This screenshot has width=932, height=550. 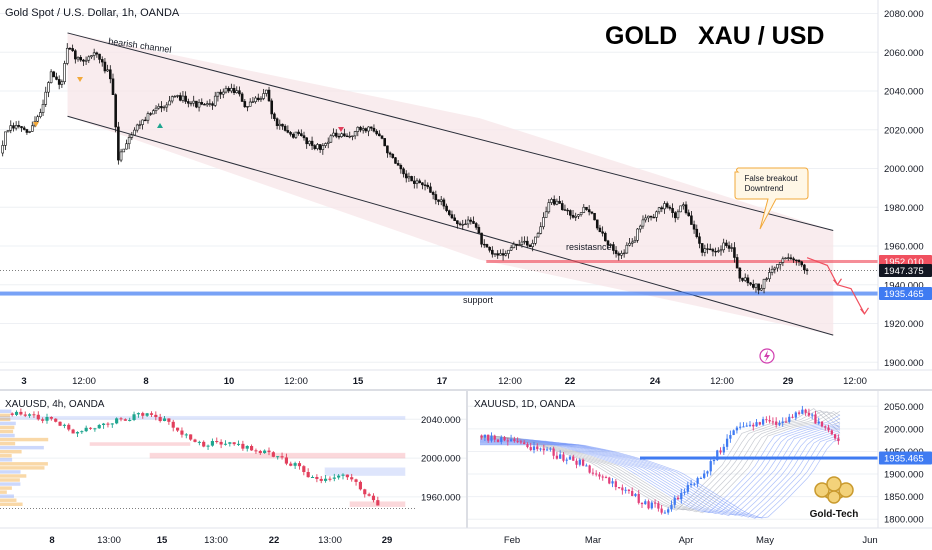 I want to click on price-tick-label: 2050.000, so click(x=904, y=407).